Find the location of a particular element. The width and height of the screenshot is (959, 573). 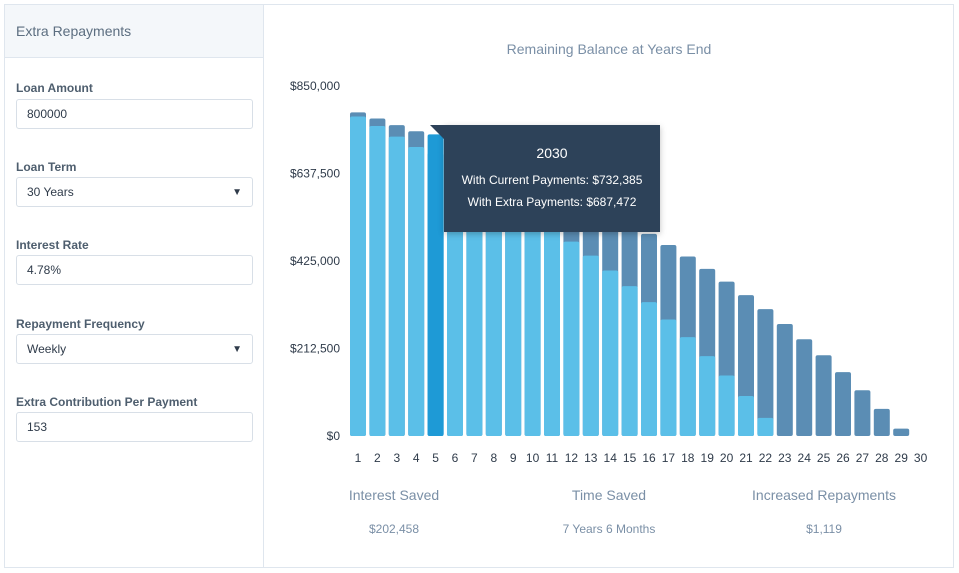

interest-rate-group: Interest Rate 4.78% is located at coordinates (134, 261).